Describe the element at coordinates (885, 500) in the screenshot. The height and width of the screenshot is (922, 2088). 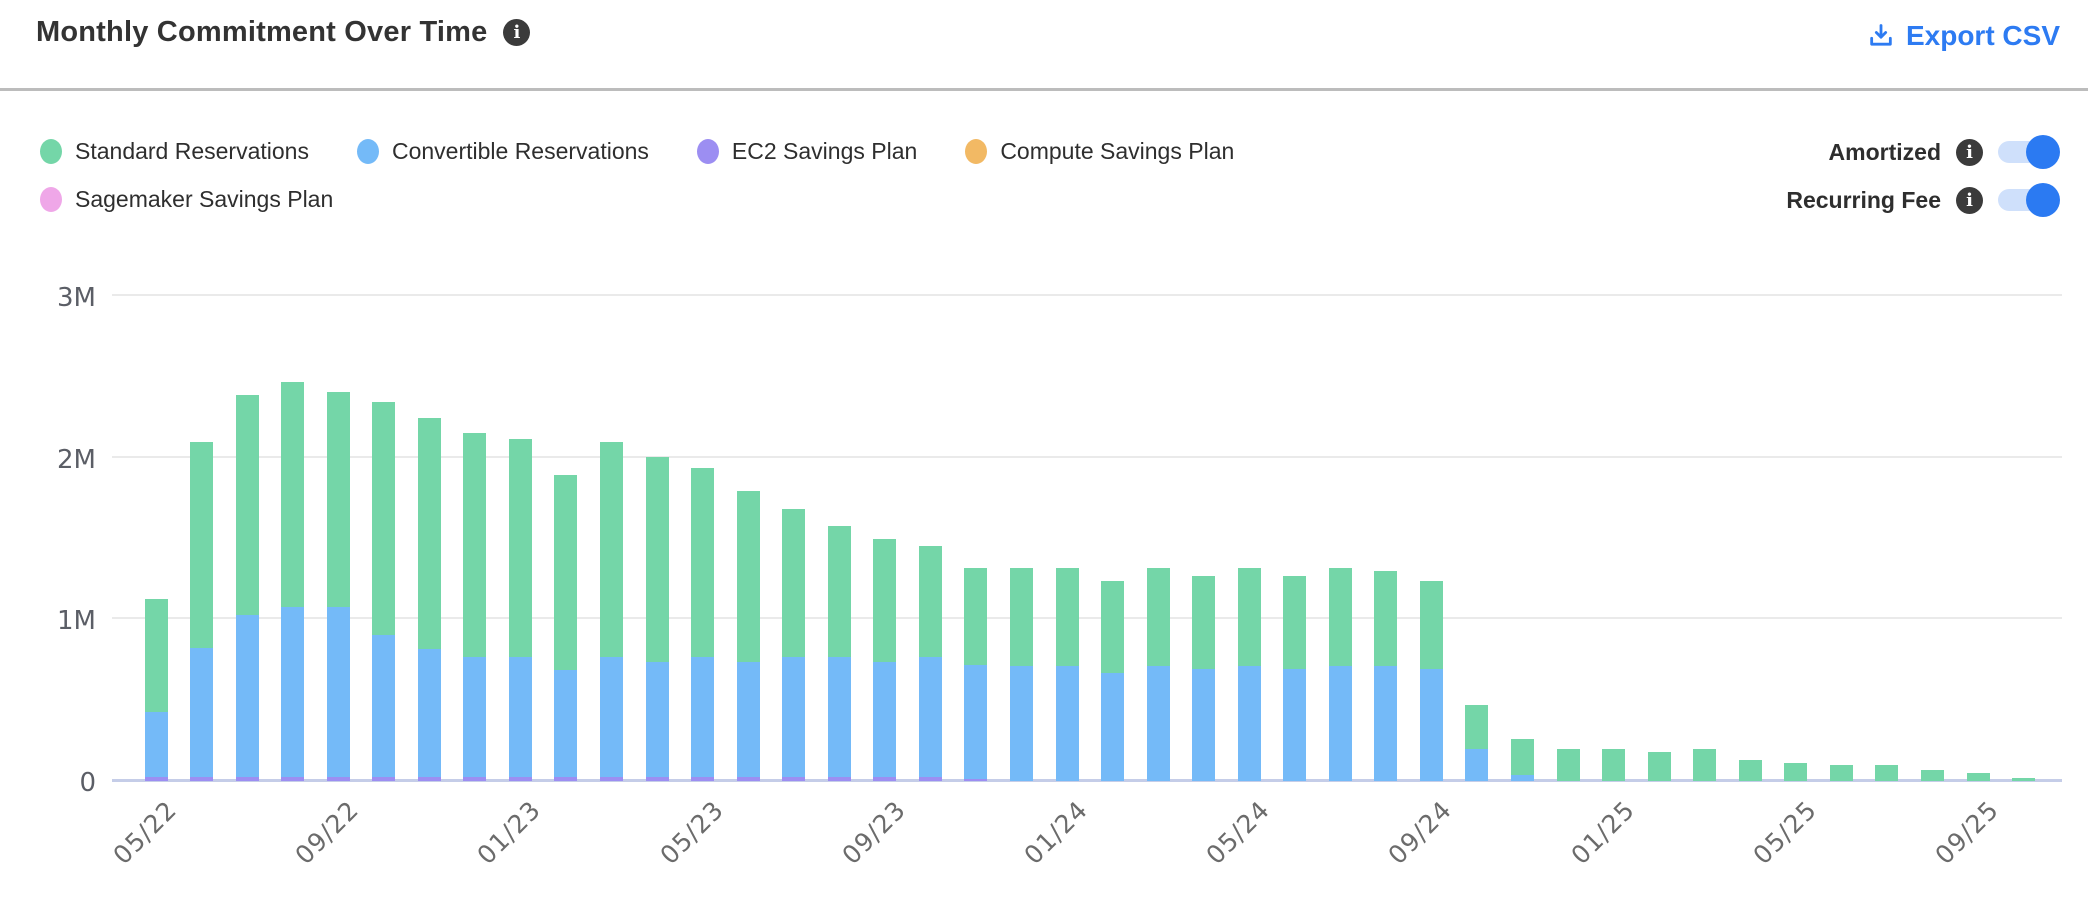
I see `bar-09/23` at that location.